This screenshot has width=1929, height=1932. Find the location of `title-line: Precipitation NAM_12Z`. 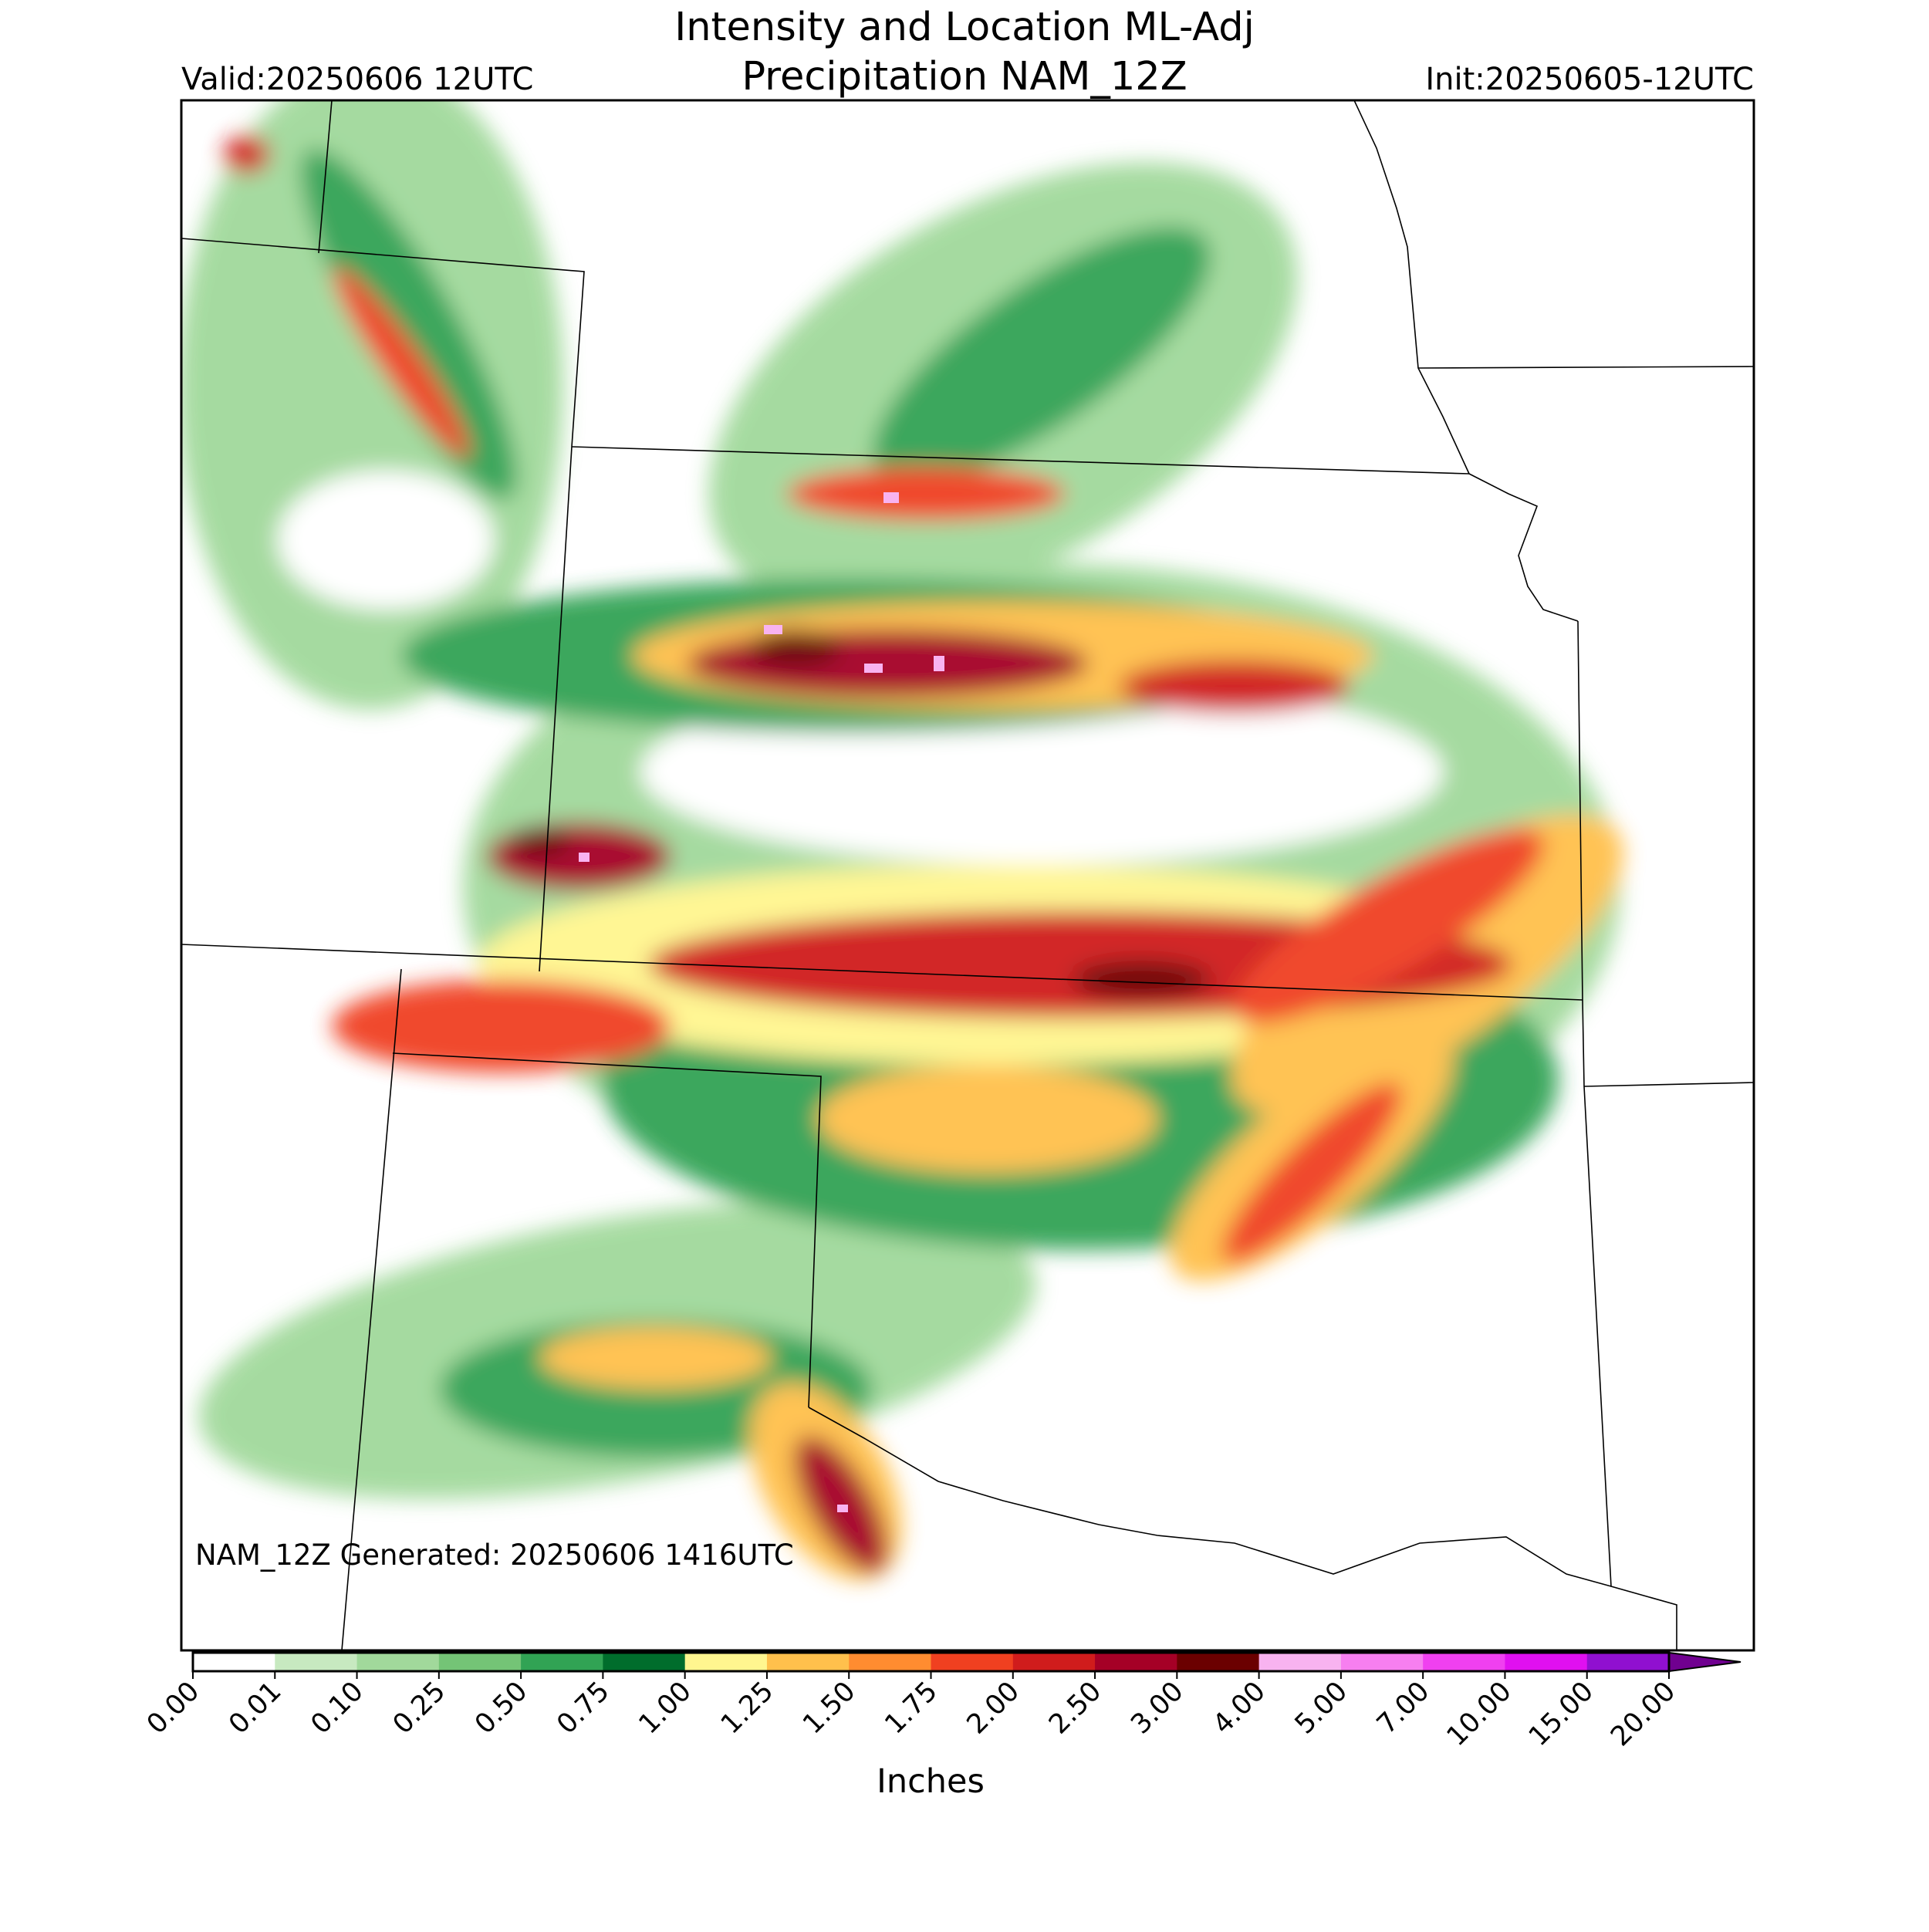

title-line: Precipitation NAM_12Z is located at coordinates (964, 77).